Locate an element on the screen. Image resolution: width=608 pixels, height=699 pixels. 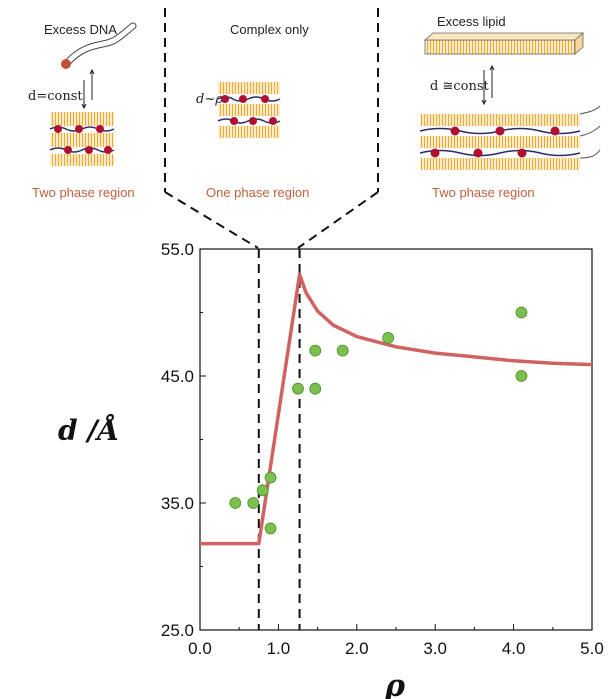
panel-relation: d ≅const is located at coordinates (459, 86).